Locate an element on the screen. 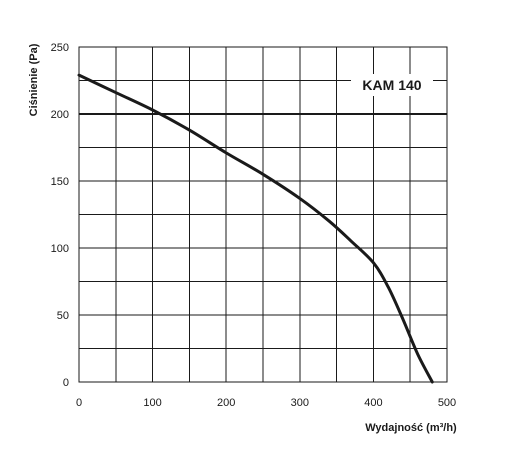 This screenshot has height=475, width=510. y-axis-title: Ciśnienie (Pa) is located at coordinates (34, 79).